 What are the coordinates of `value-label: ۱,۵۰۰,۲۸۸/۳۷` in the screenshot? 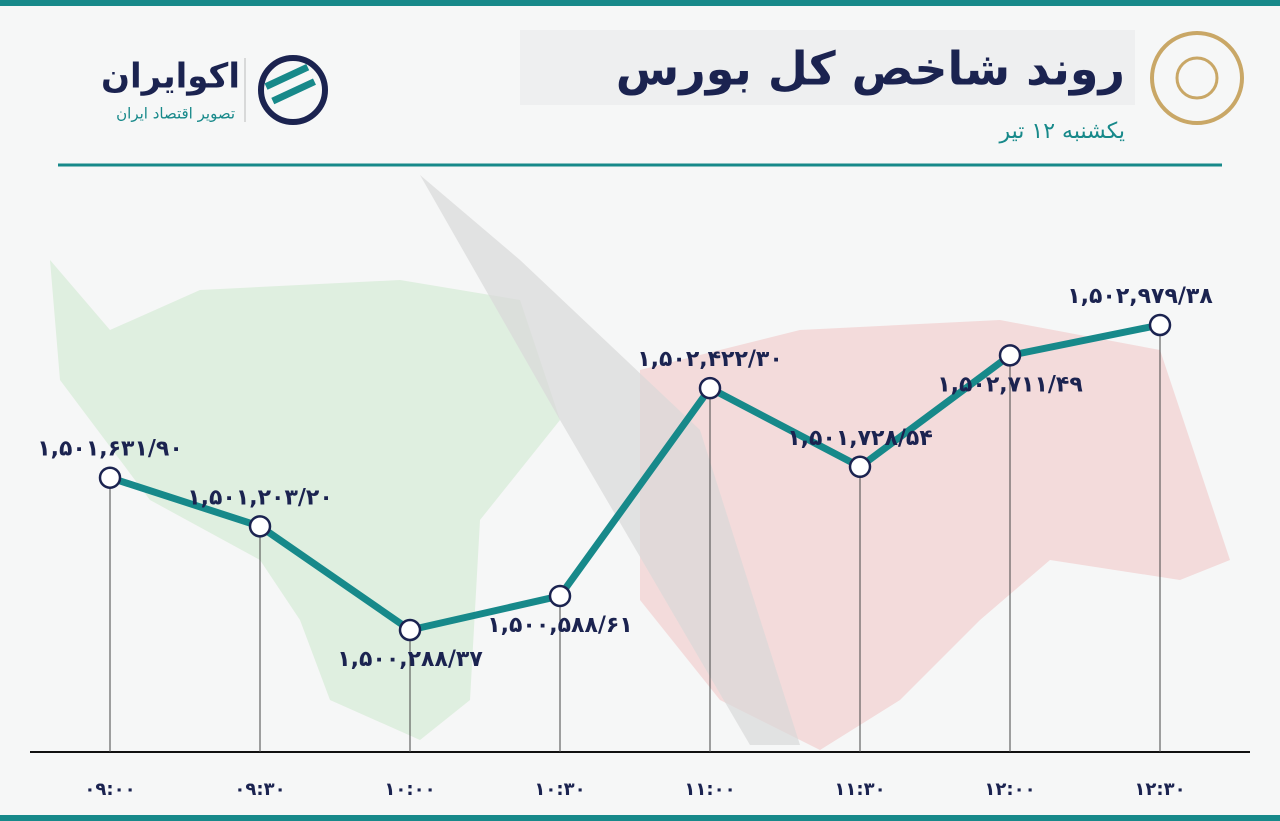 It's located at (410, 659).